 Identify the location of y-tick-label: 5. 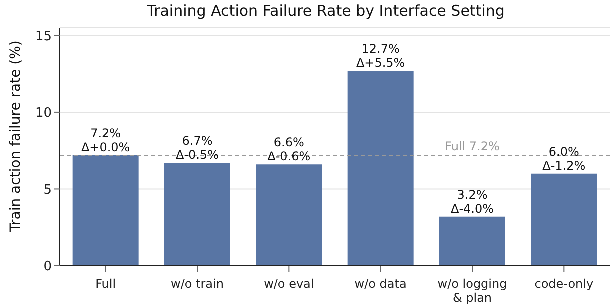
(48, 190).